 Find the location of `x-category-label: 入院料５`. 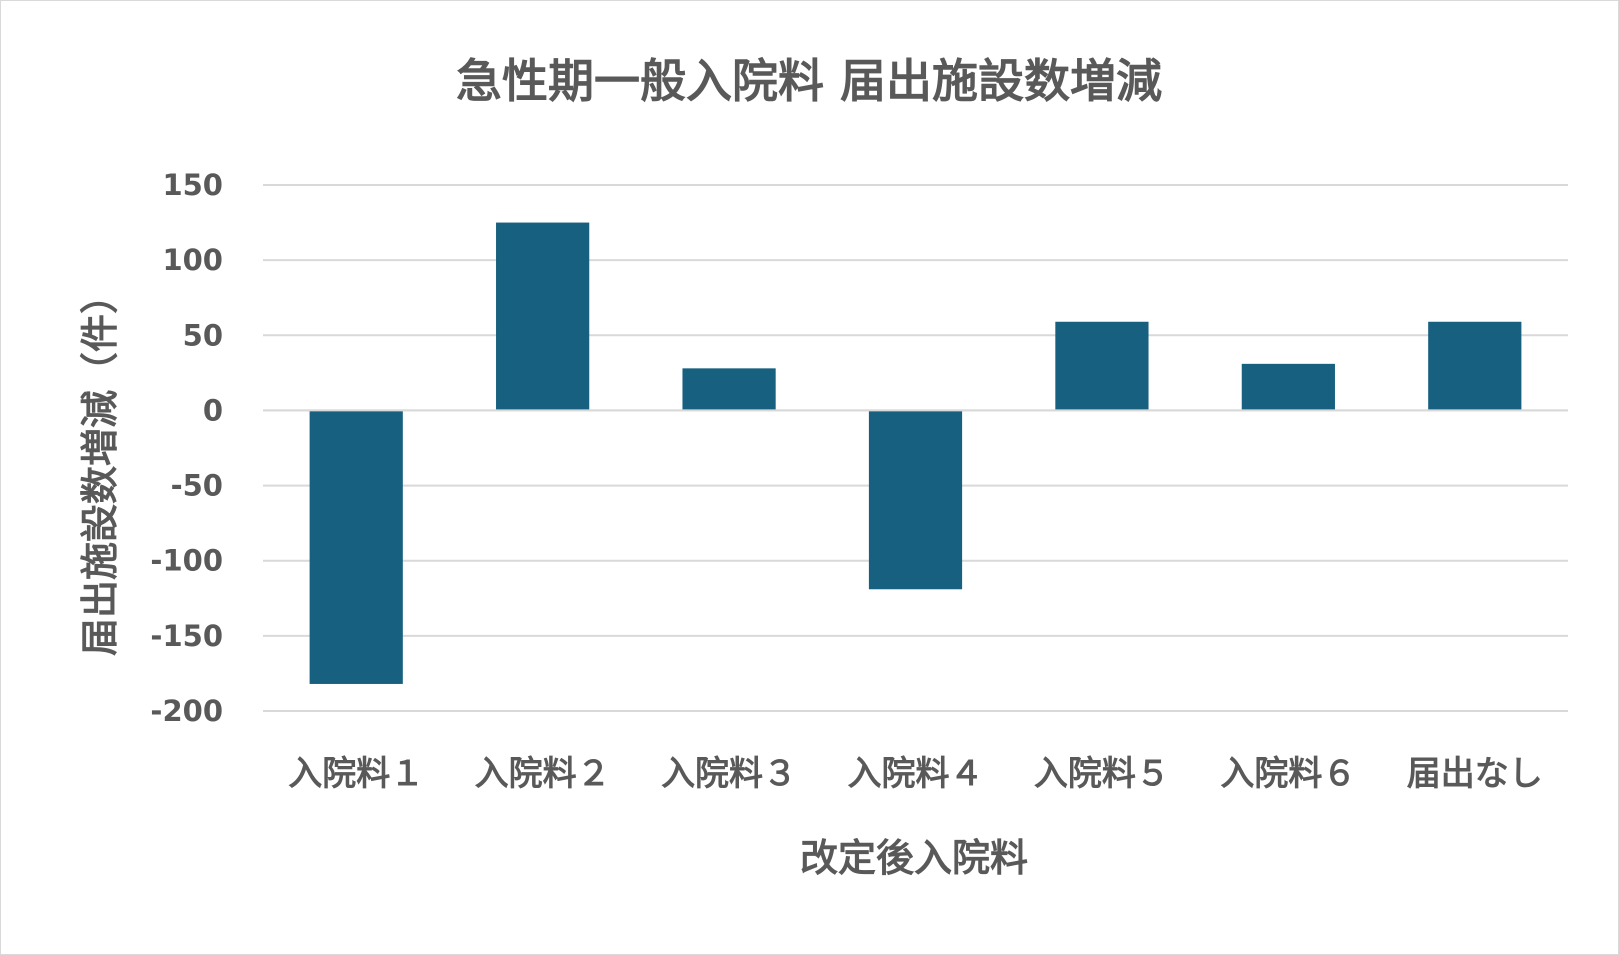

x-category-label: 入院料５ is located at coordinates (1102, 774).